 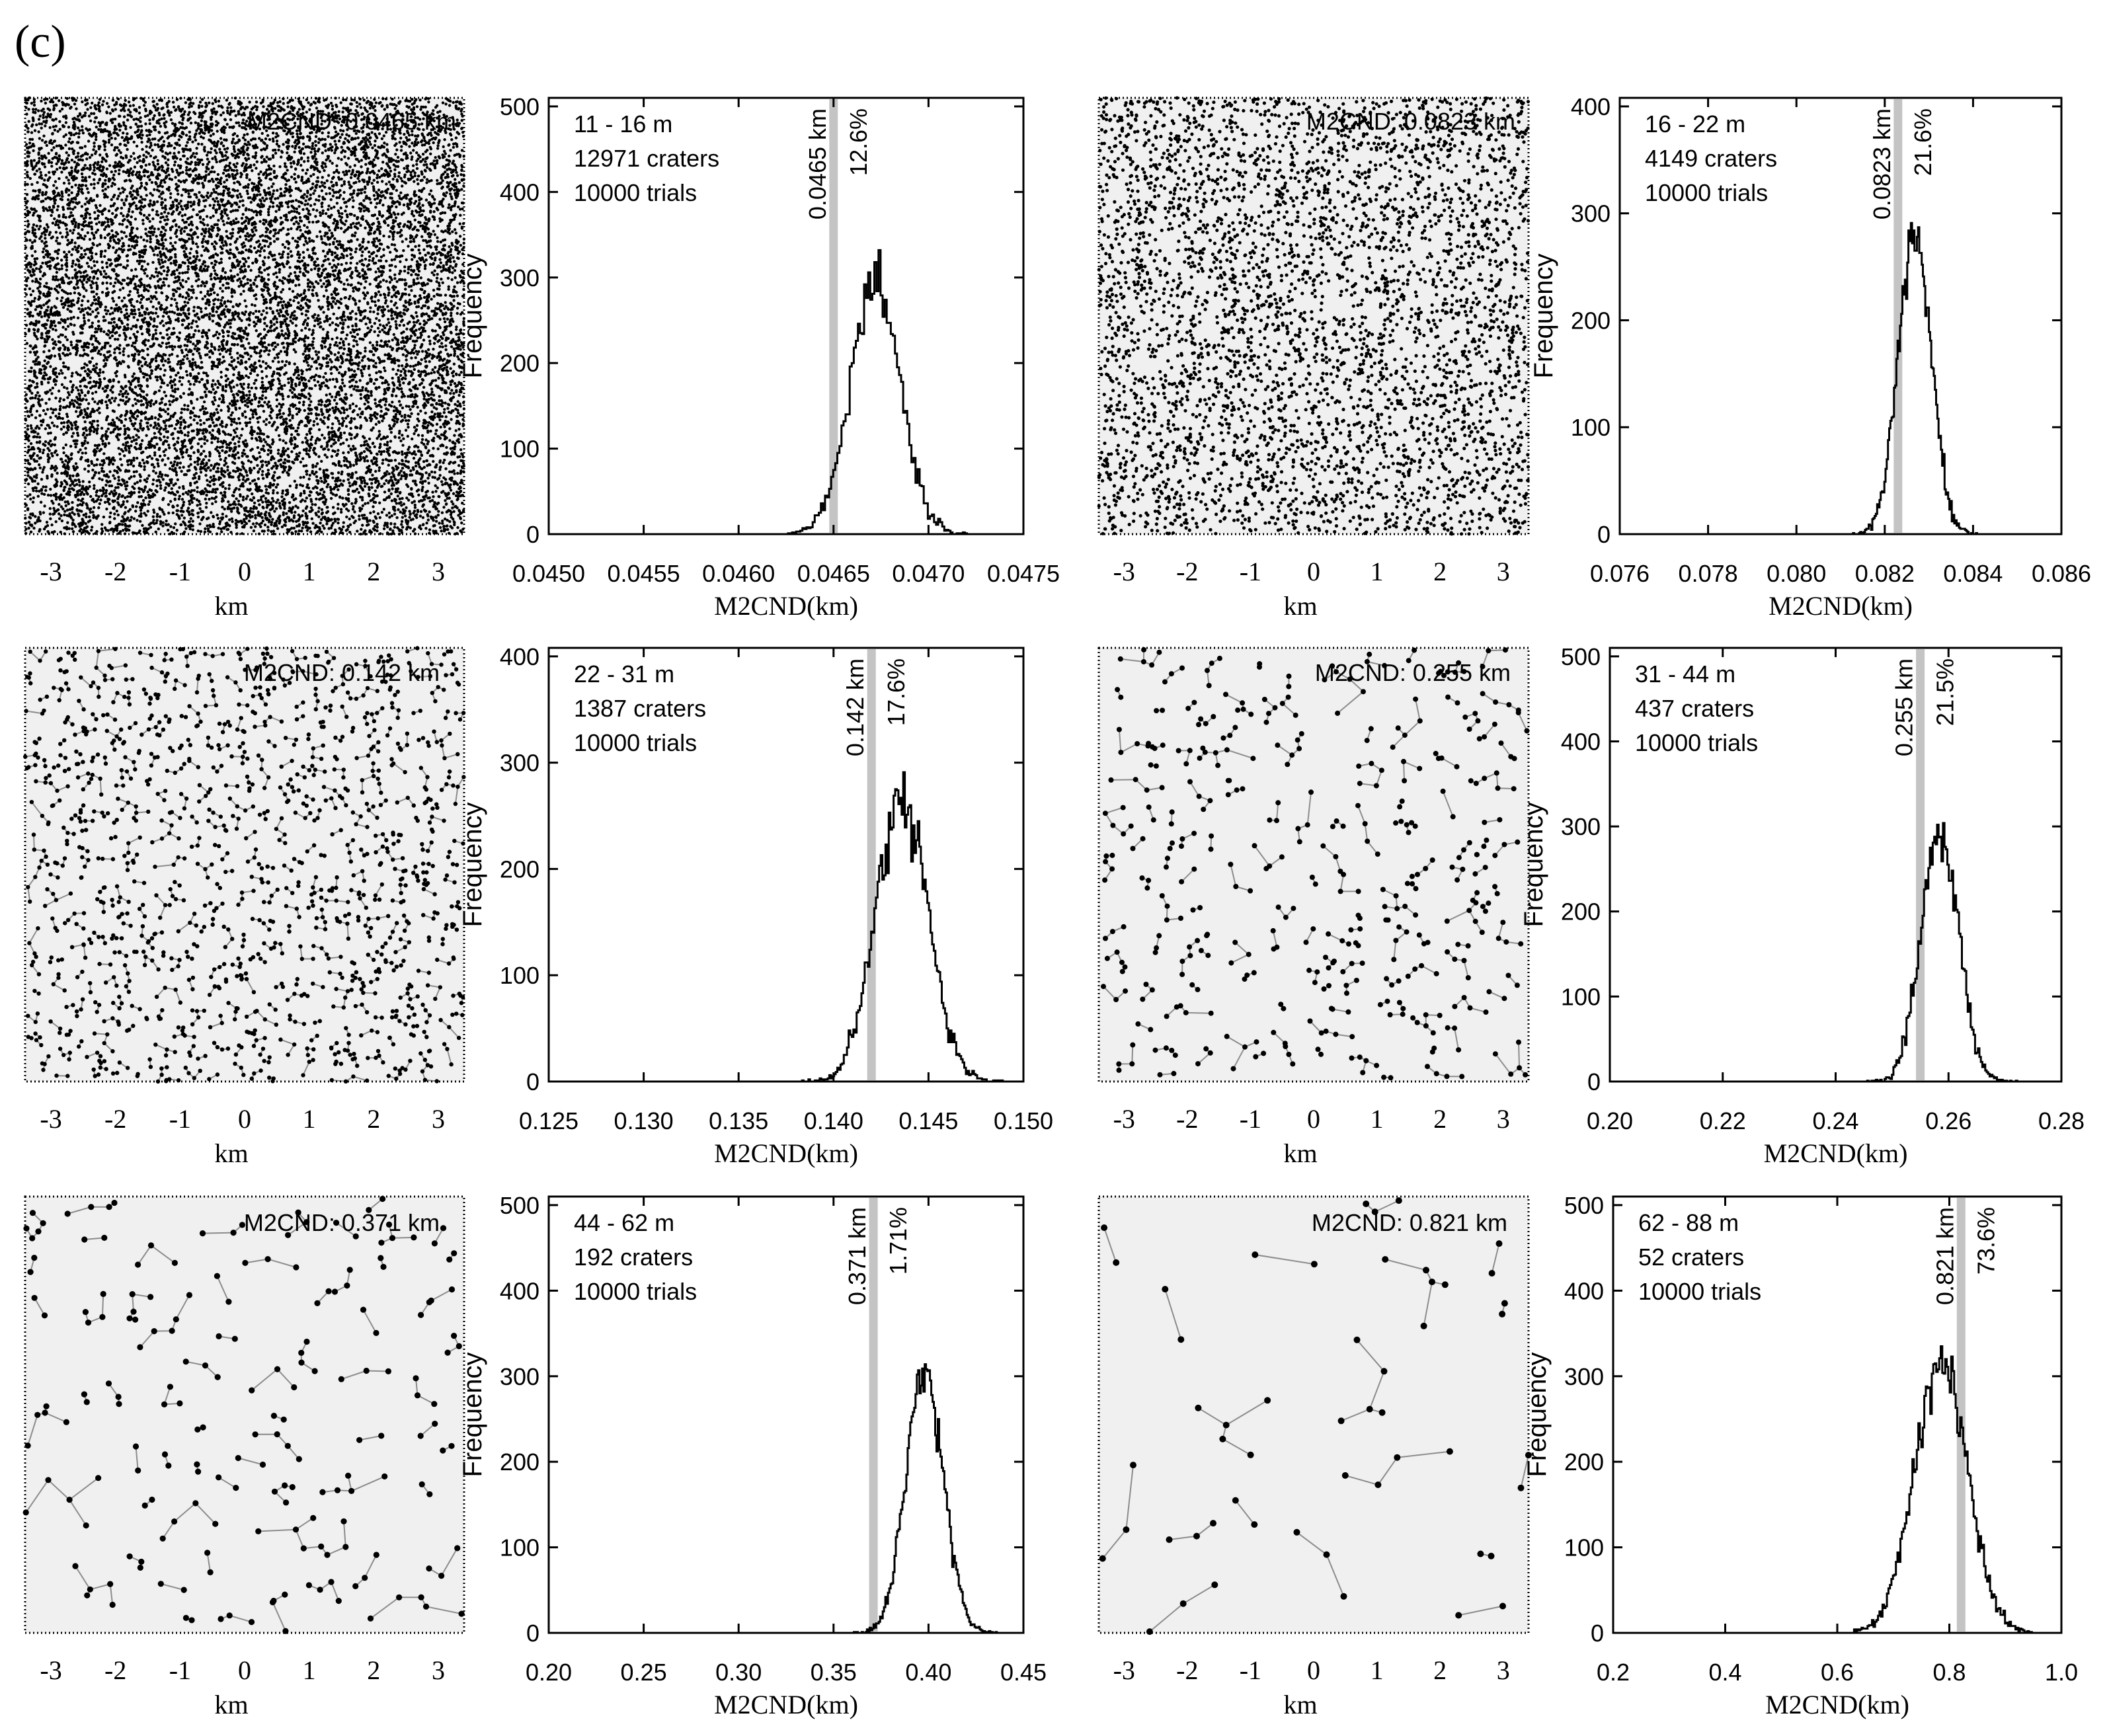 What do you see at coordinates (244, 1670) in the screenshot?
I see `map-x-tick-label: 0` at bounding box center [244, 1670].